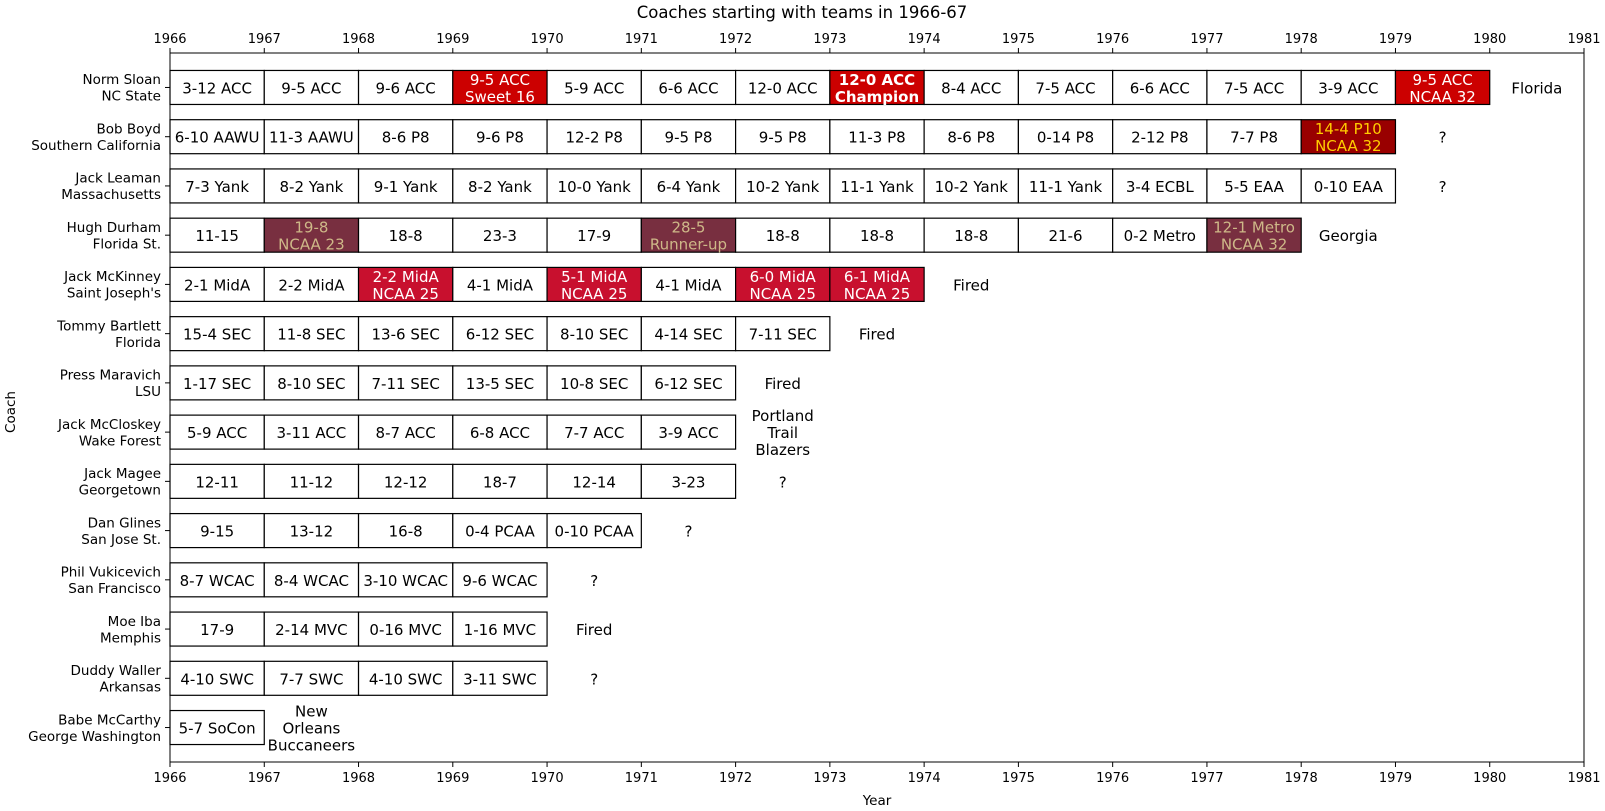 This screenshot has height=811, width=1605. I want to click on text-line: Orleans, so click(311, 729).